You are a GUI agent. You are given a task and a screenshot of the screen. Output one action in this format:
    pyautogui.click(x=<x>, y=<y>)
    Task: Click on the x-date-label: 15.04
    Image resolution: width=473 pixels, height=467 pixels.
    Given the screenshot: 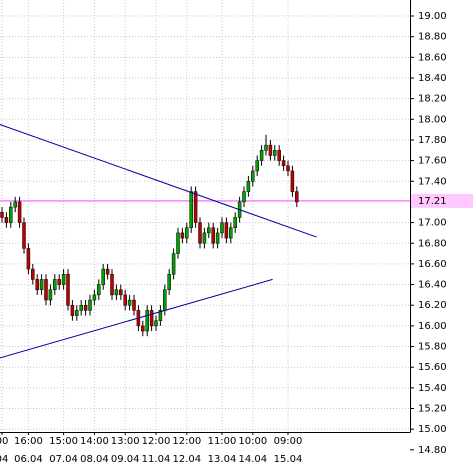 What is the action you would take?
    pyautogui.click(x=288, y=459)
    